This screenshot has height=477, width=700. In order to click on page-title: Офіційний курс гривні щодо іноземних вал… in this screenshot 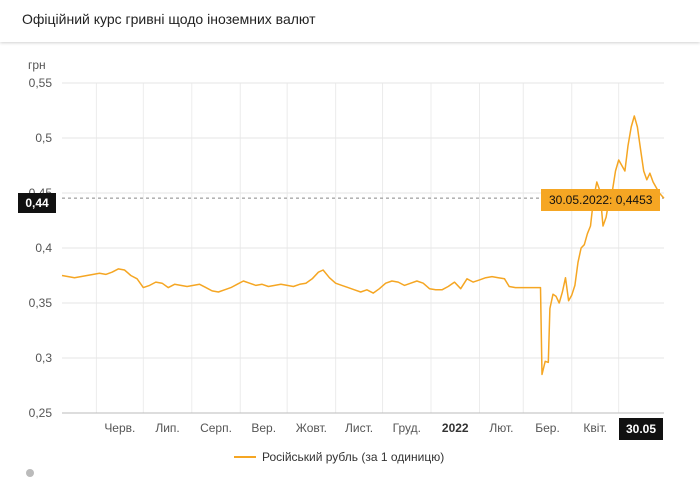, I will do `click(169, 19)`.